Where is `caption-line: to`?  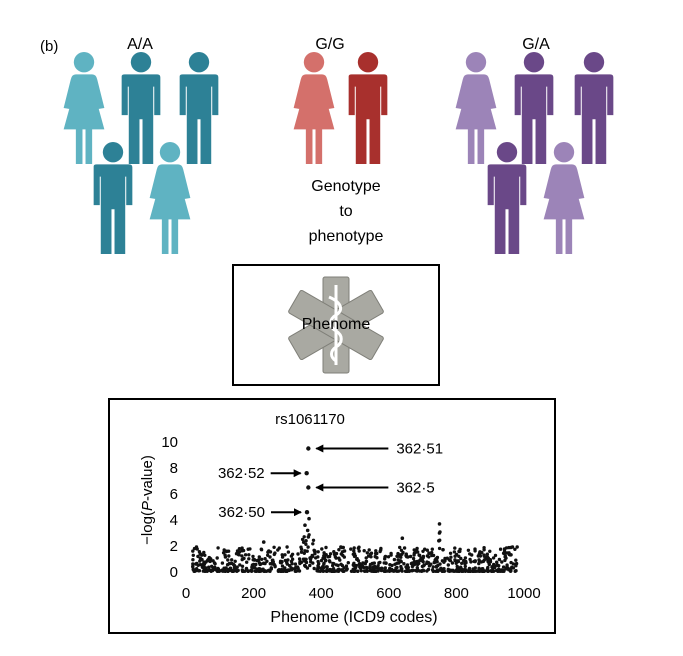
caption-line: to is located at coordinates (346, 211).